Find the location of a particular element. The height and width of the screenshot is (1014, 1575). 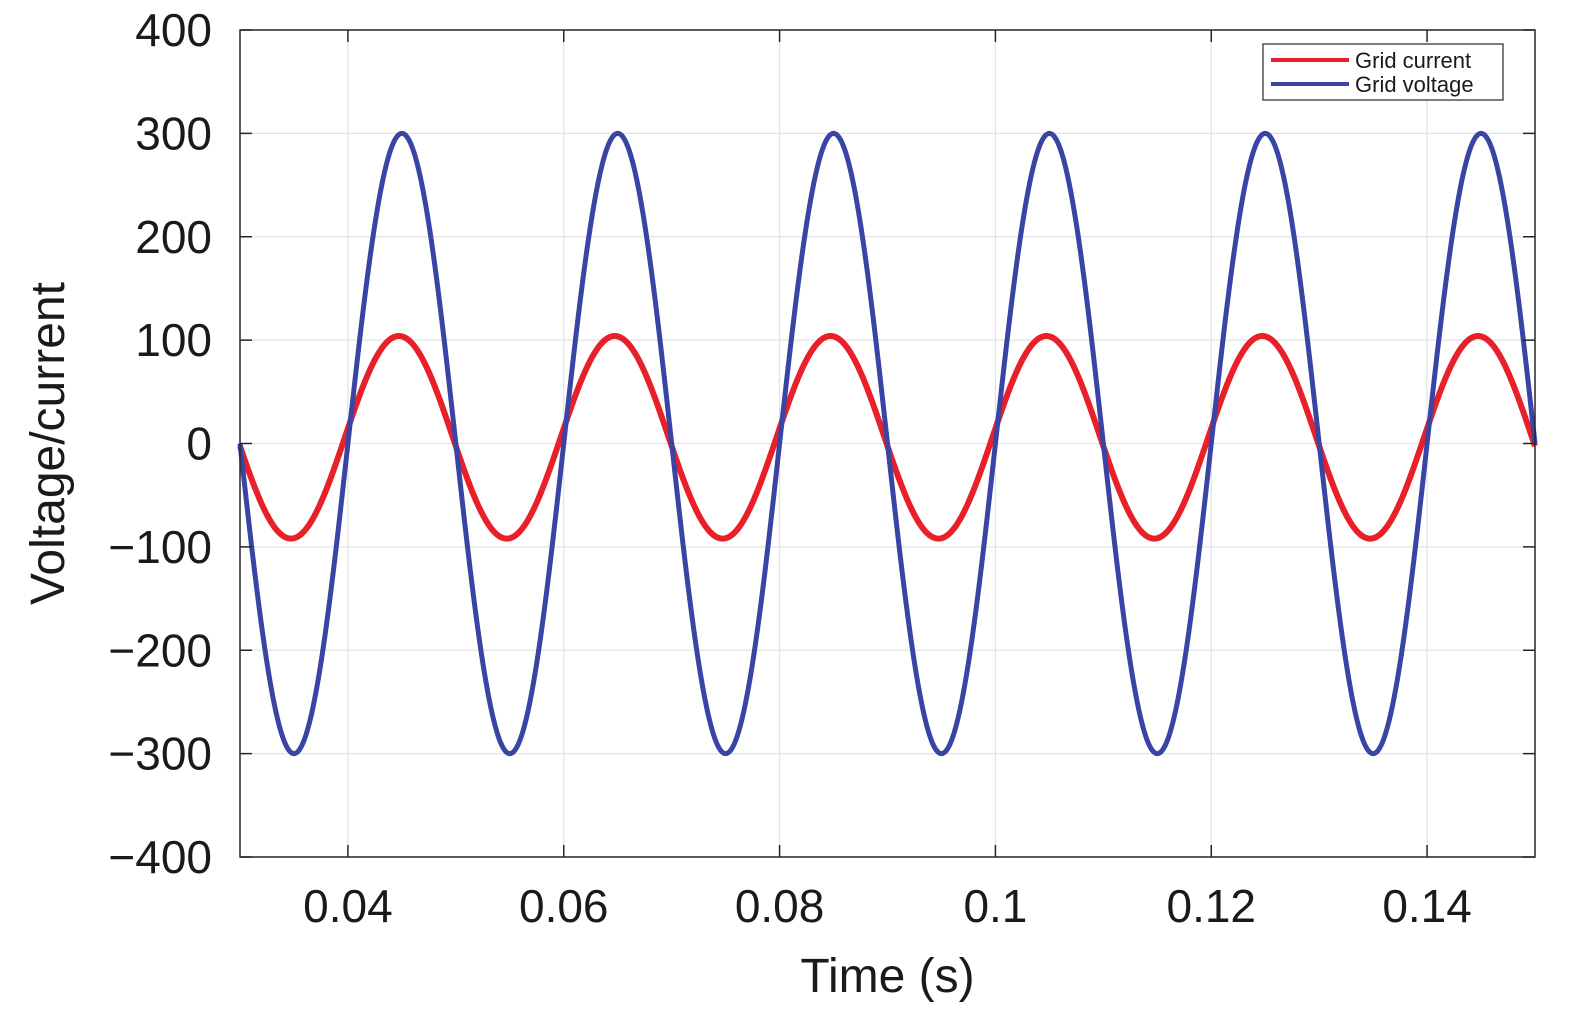

x-tick-label: 0.1 is located at coordinates (995, 906).